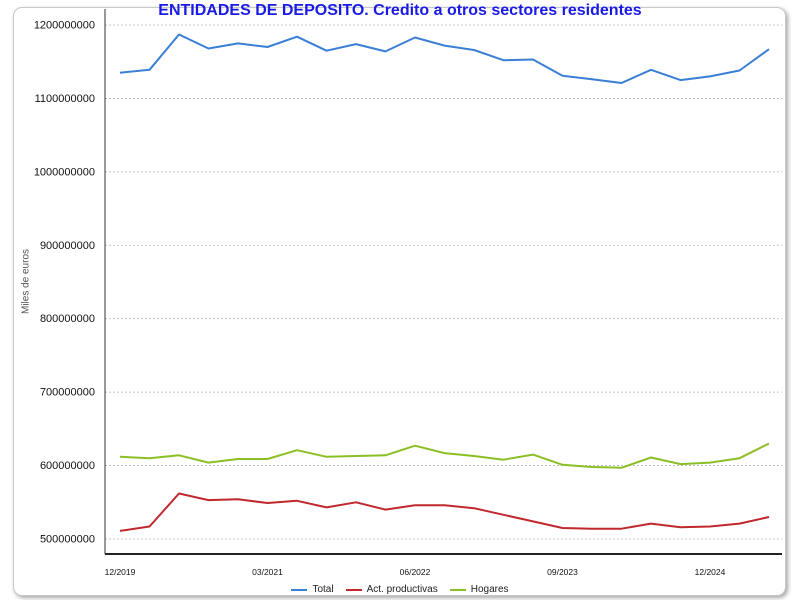 Image resolution: width=800 pixels, height=600 pixels. Describe the element at coordinates (444, 512) in the screenshot. I see `series-line-act-productivas` at that location.